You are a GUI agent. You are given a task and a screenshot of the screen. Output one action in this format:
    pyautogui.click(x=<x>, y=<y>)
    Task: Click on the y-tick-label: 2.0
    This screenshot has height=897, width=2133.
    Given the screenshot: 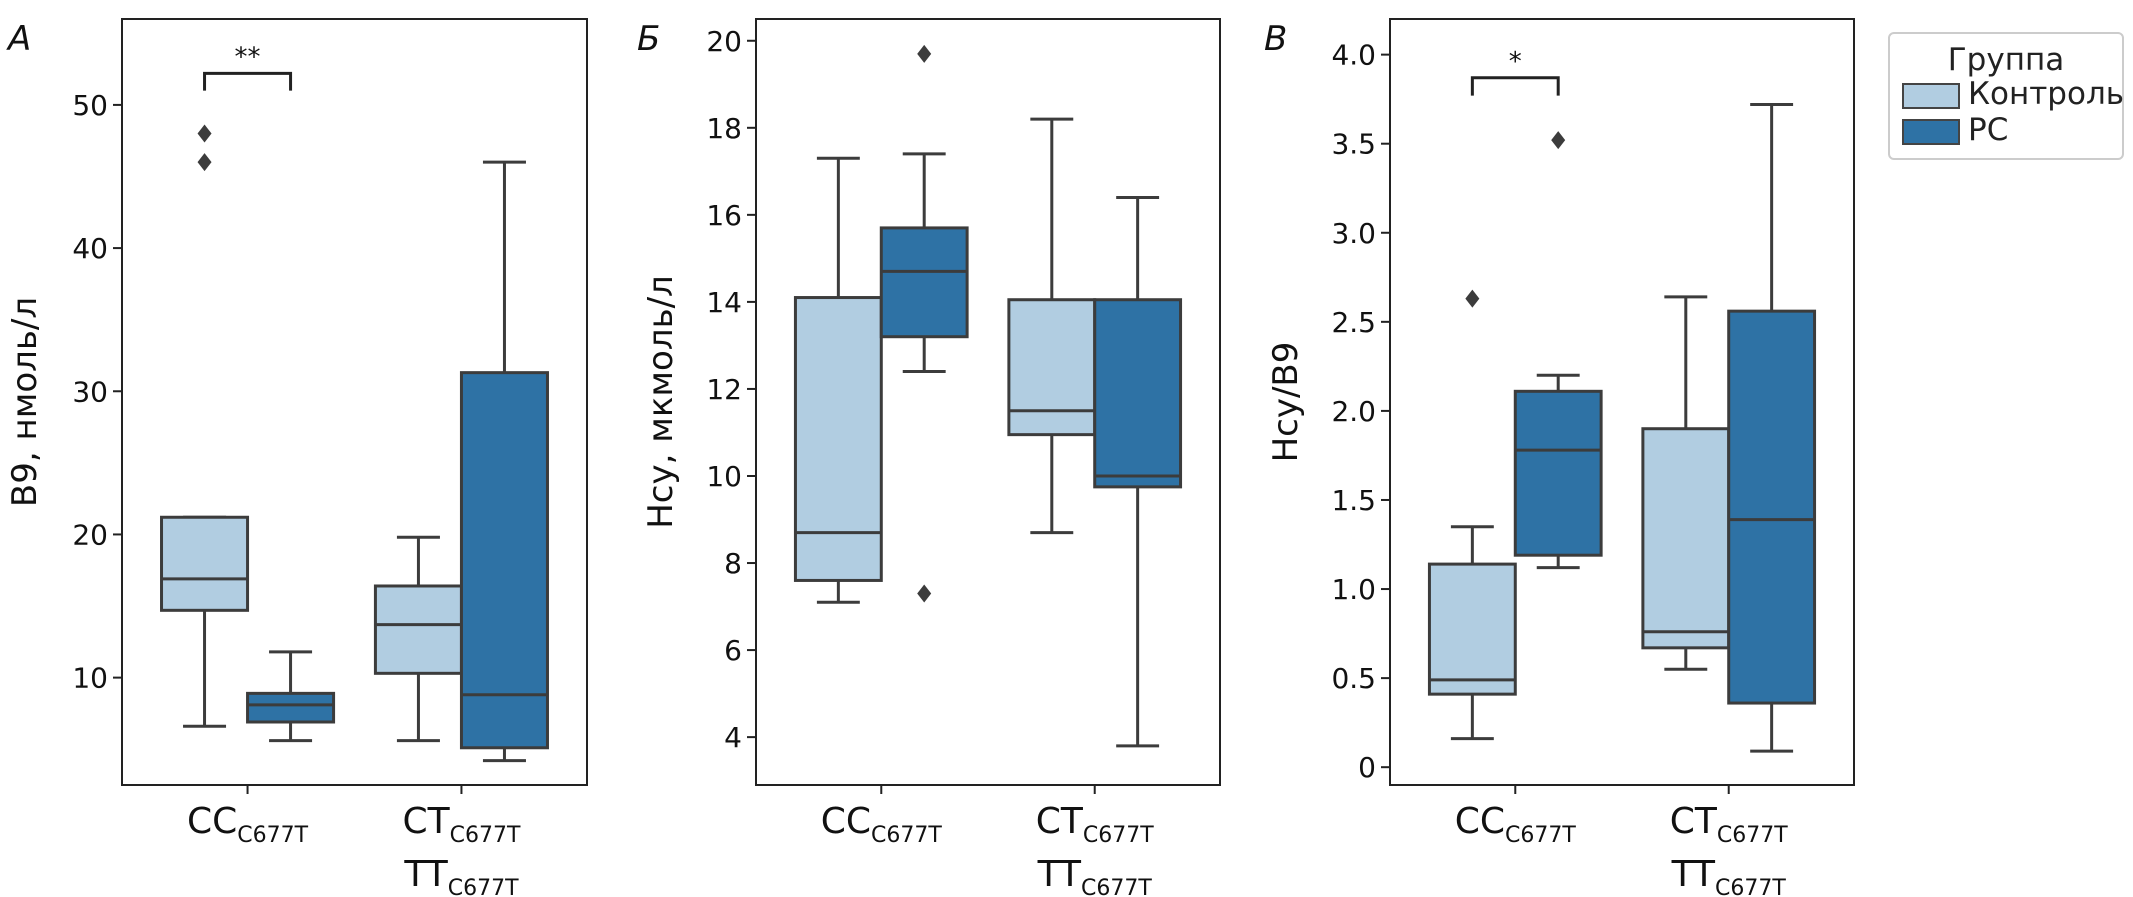 What is the action you would take?
    pyautogui.click(x=1353, y=411)
    